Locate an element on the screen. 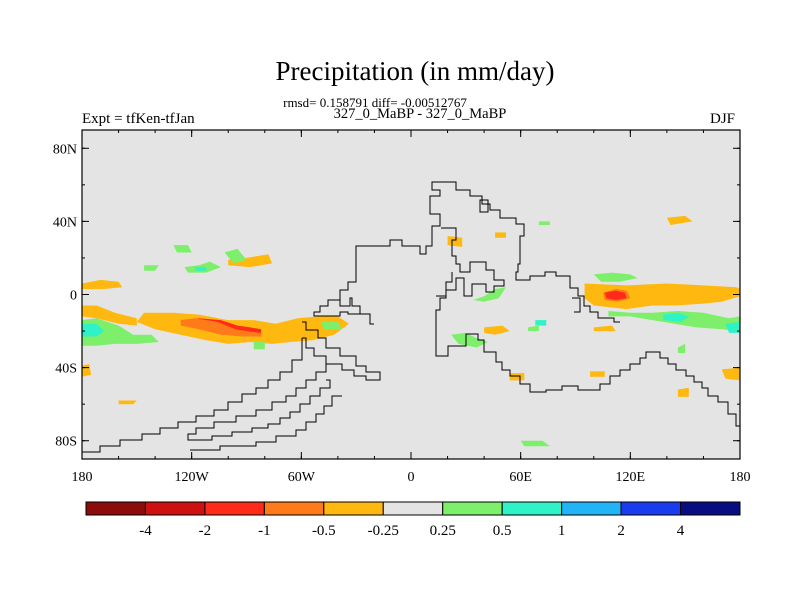 The width and height of the screenshot is (800, 600). x-tick-label: 0 is located at coordinates (411, 477).